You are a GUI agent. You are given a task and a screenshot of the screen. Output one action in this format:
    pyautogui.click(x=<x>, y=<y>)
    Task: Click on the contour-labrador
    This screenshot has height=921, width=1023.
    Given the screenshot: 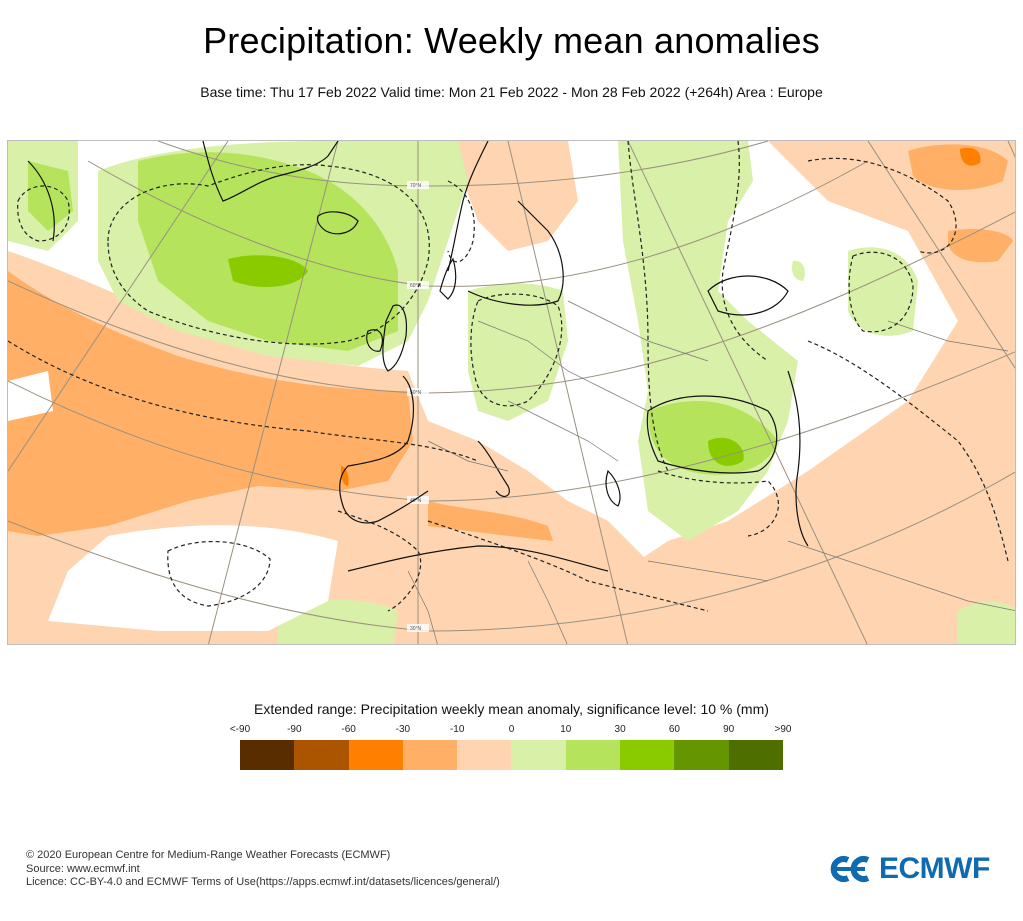 What is the action you would take?
    pyautogui.click(x=43, y=213)
    